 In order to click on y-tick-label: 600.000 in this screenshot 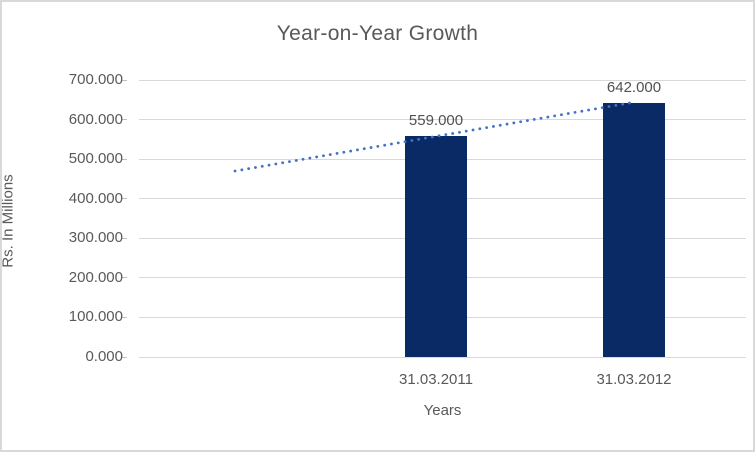, I will do `click(95, 119)`.